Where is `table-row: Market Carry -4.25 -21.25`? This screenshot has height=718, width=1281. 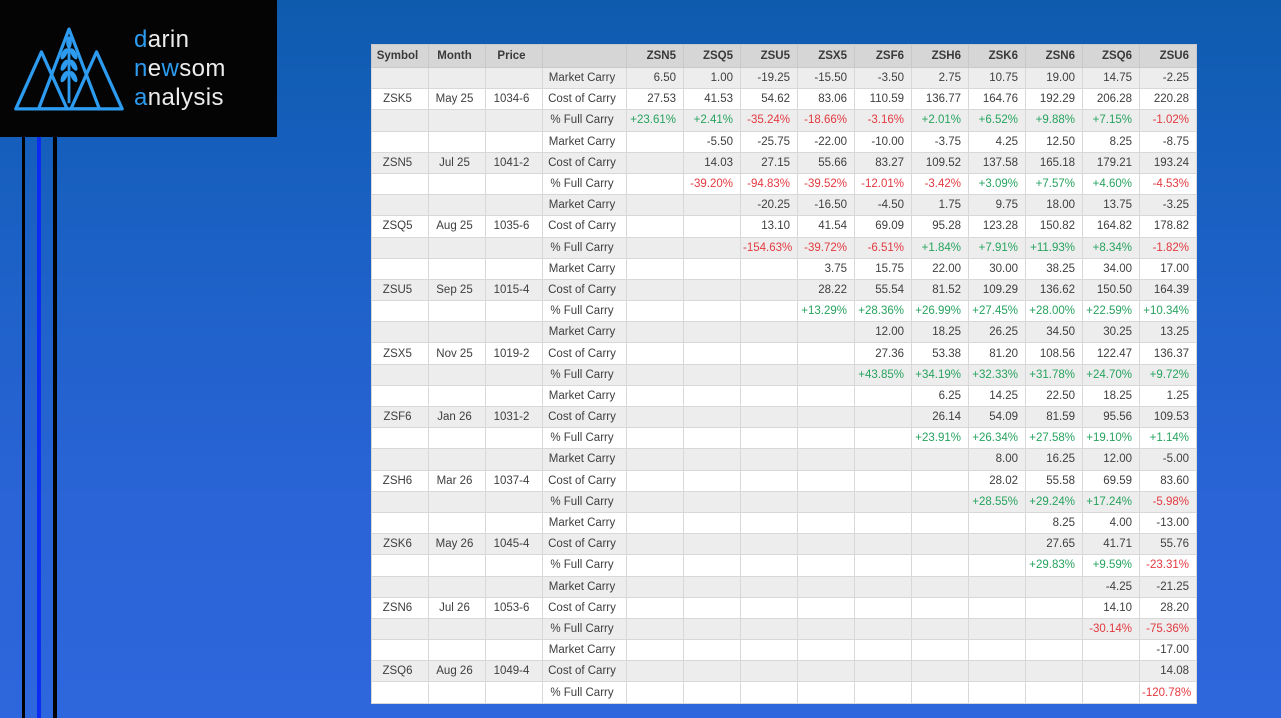 table-row: Market Carry -4.25 -21.25 is located at coordinates (784, 586).